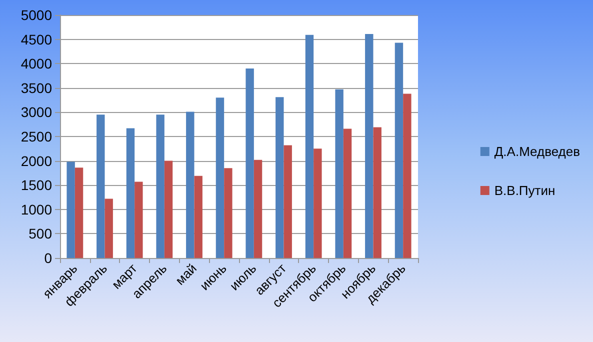 The height and width of the screenshot is (342, 593). I want to click on y-tick-label: 1500, so click(36, 185).